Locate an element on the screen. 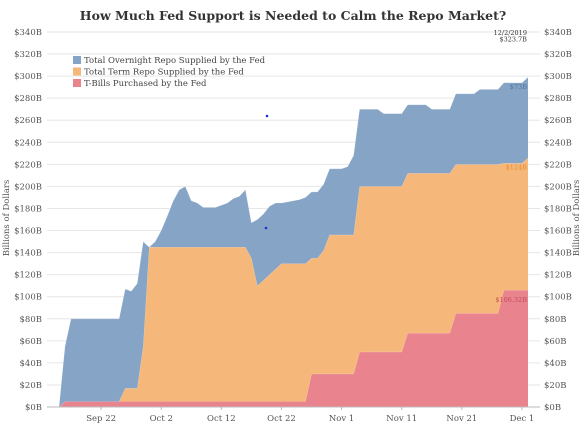  y-tick-label-right: $100B is located at coordinates (558, 298).